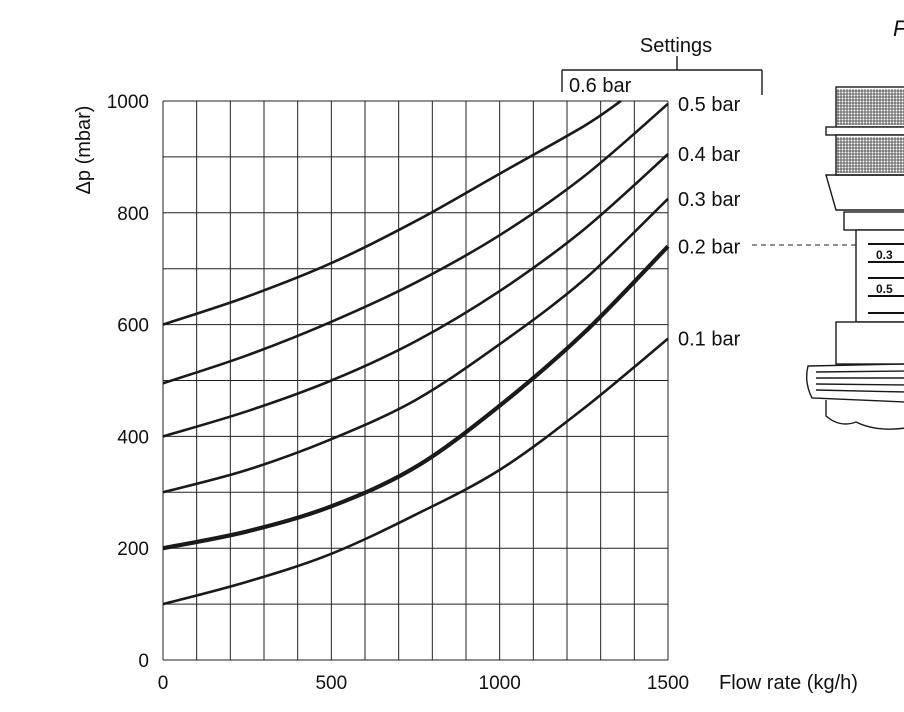  I want to click on y-tick-label: 400, so click(133, 437).